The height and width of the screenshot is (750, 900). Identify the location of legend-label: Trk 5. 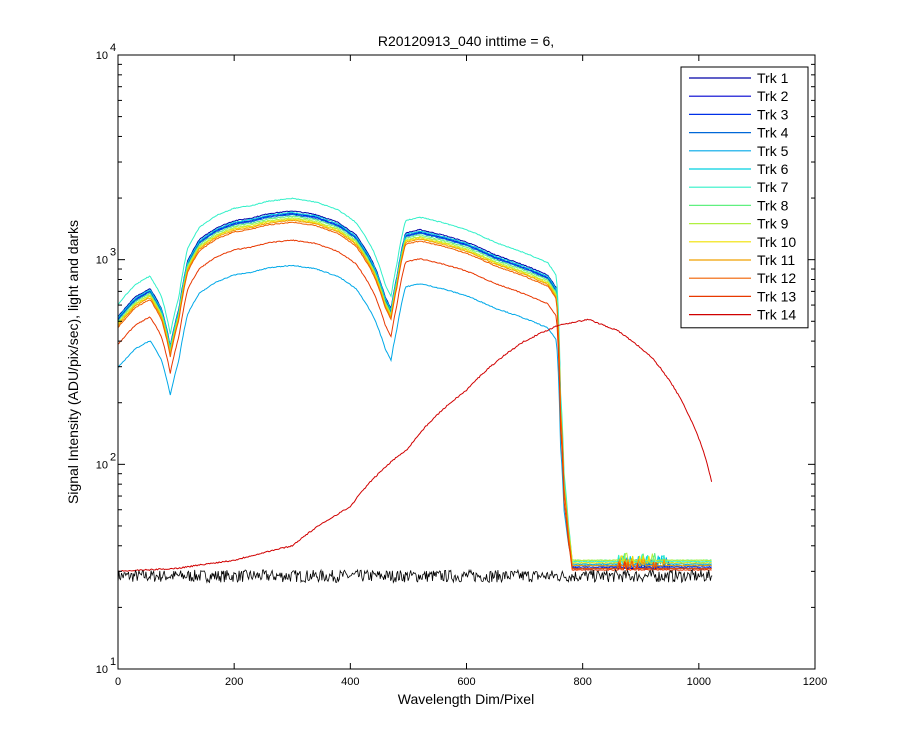
(773, 151).